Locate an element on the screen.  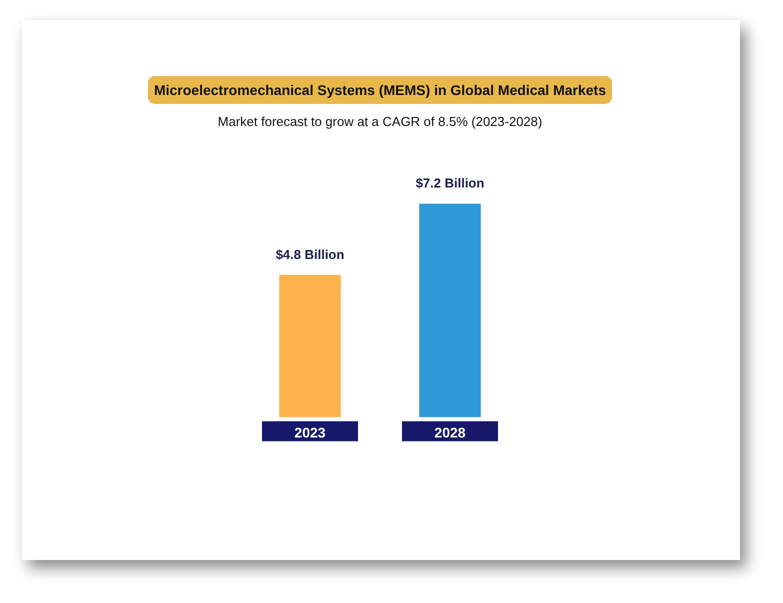
chart-subtitle: Market forecast to grow at a CAGR of 8.5% (2023-2028) is located at coordinates (380, 121).